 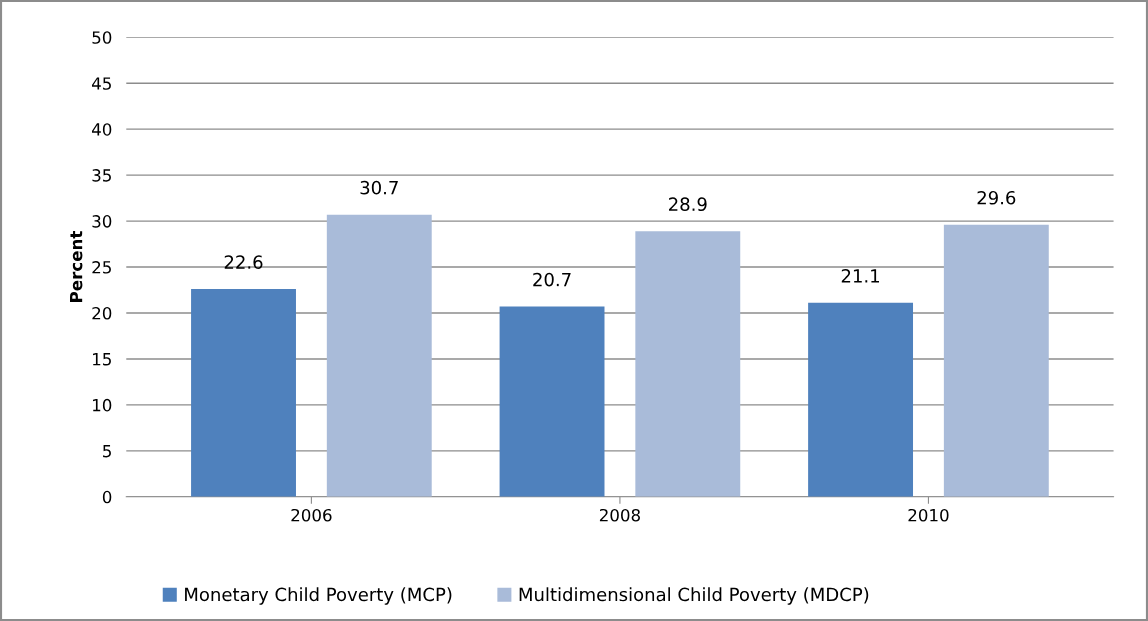 I want to click on y-tick-label: 5, so click(x=107, y=451).